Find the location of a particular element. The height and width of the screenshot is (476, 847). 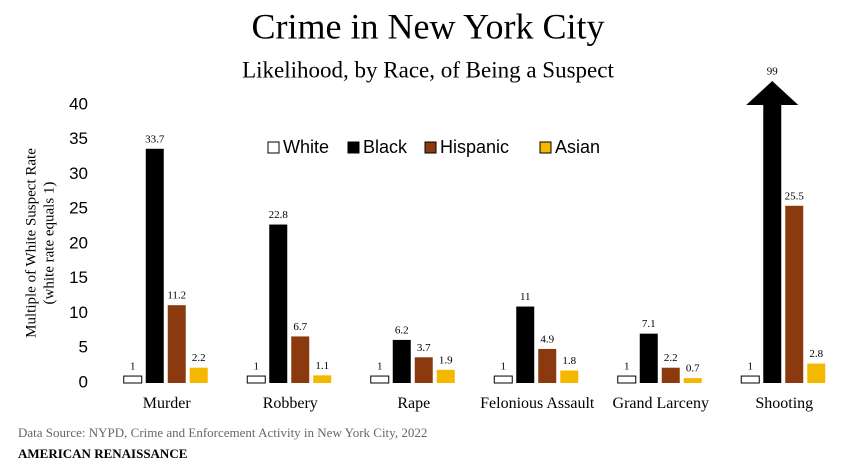

chart-subtitle: Likelihood, by Race, of Being a Suspect is located at coordinates (428, 69).